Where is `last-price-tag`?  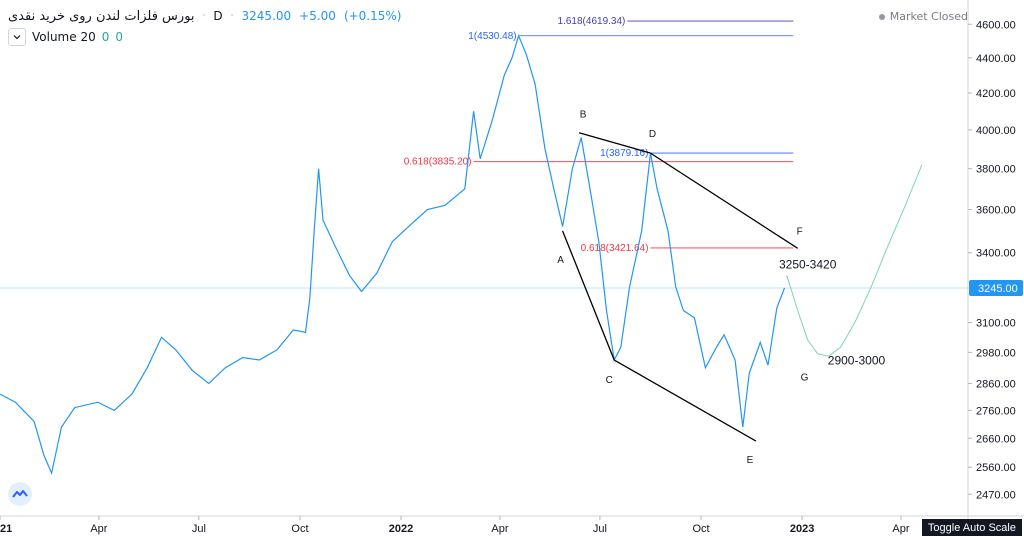
last-price-tag is located at coordinates (996, 288).